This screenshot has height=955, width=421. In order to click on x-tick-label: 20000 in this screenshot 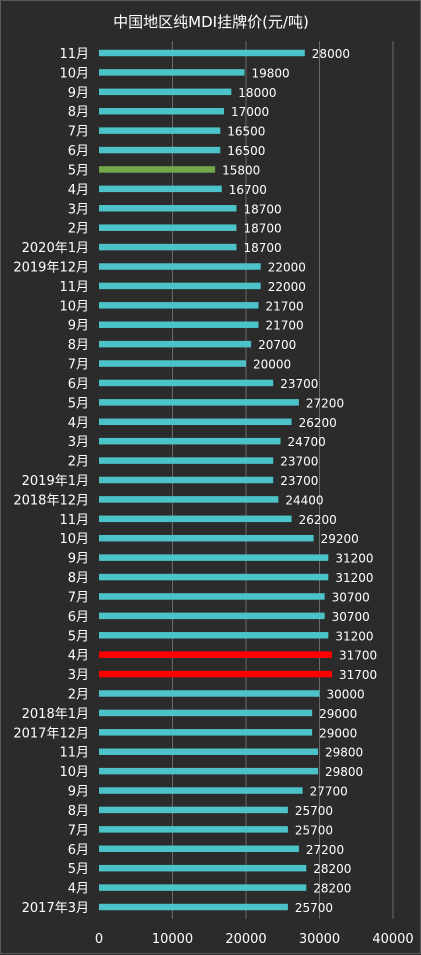, I will do `click(245, 939)`.